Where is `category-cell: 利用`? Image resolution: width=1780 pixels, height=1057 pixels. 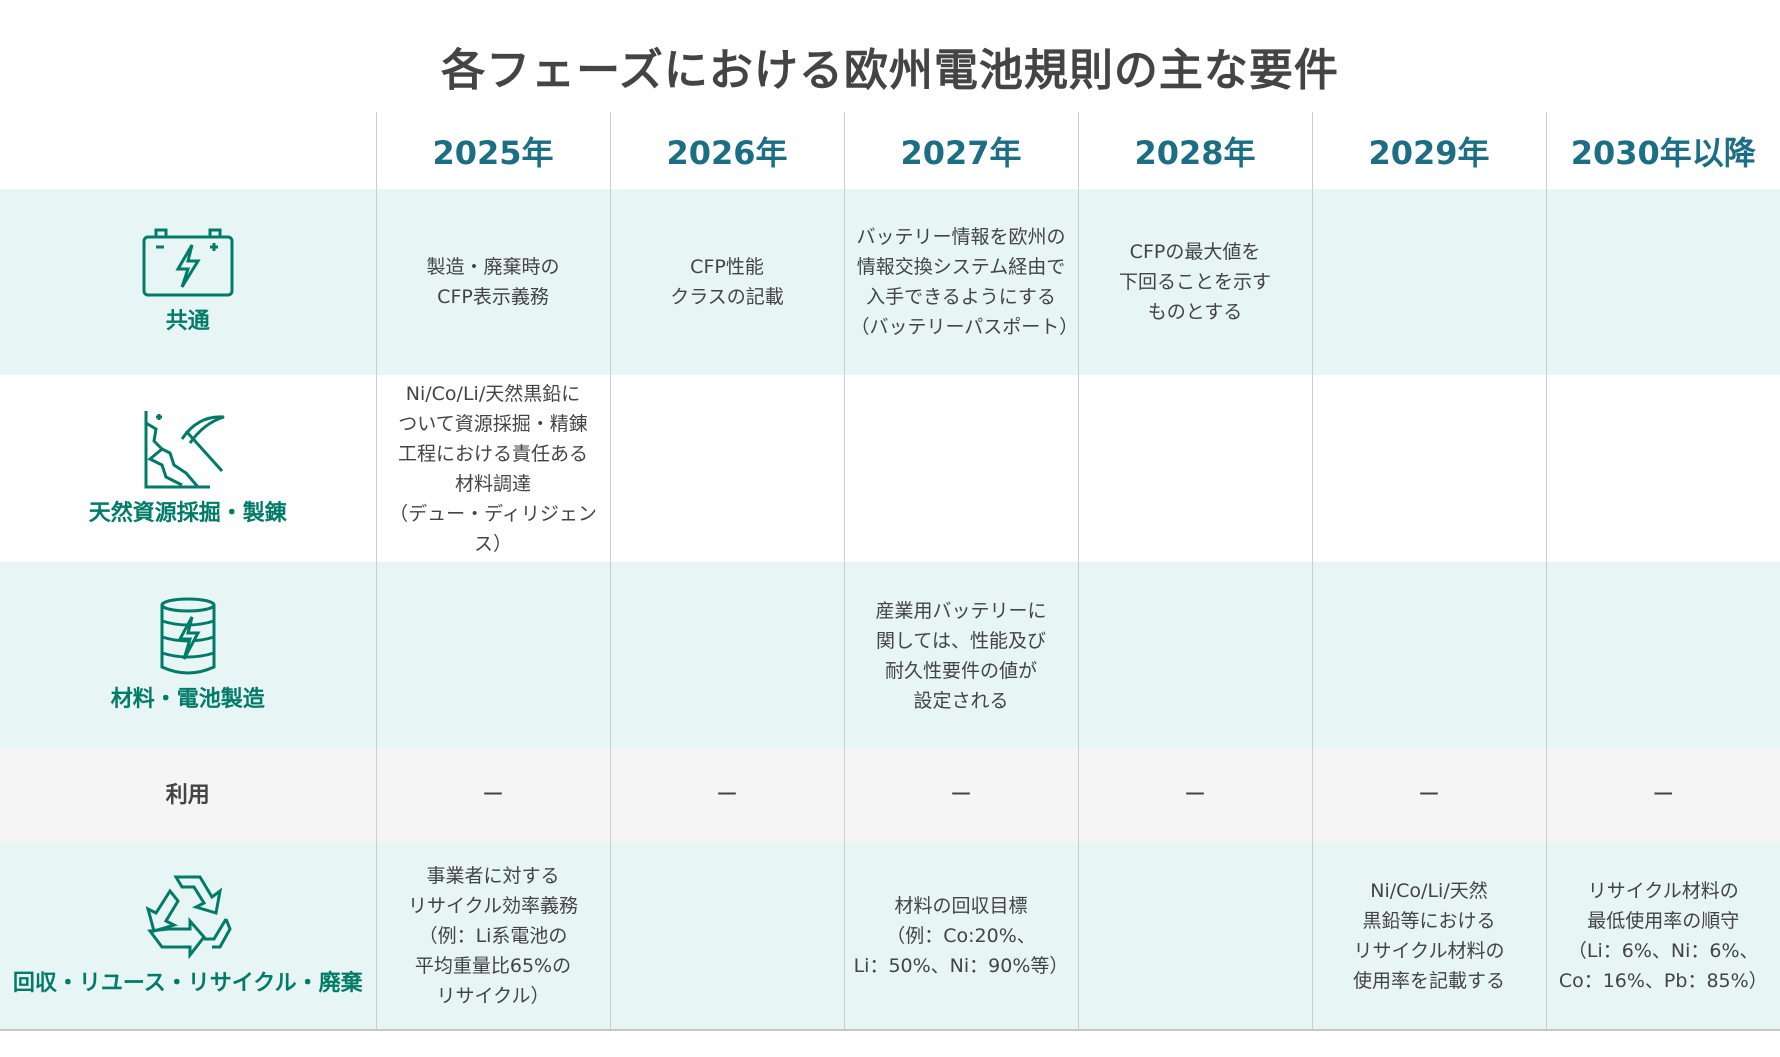
category-cell: 利用 is located at coordinates (188, 795).